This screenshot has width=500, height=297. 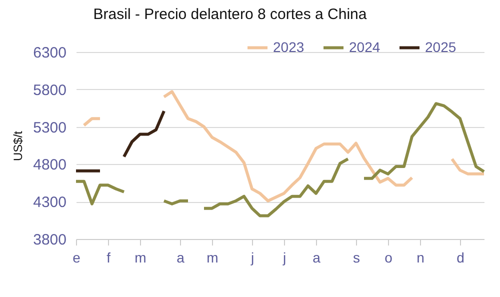 What do you see at coordinates (49, 53) in the screenshot?
I see `y-tick-label: 6300` at bounding box center [49, 53].